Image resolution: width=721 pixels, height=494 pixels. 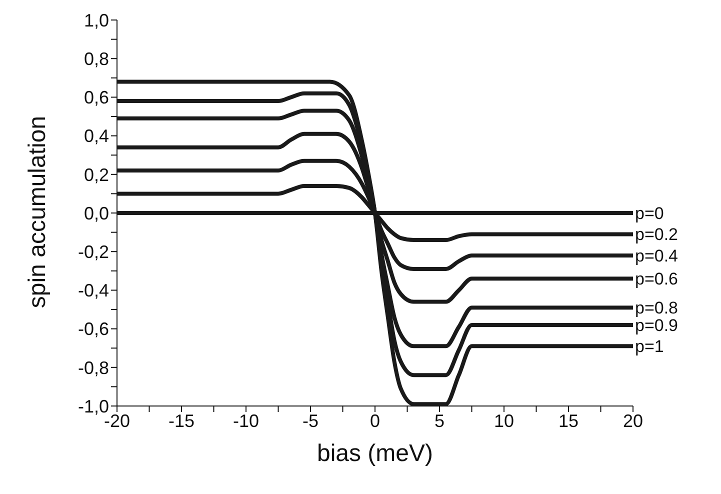 I want to click on x-tick-label: -15, so click(x=181, y=420).